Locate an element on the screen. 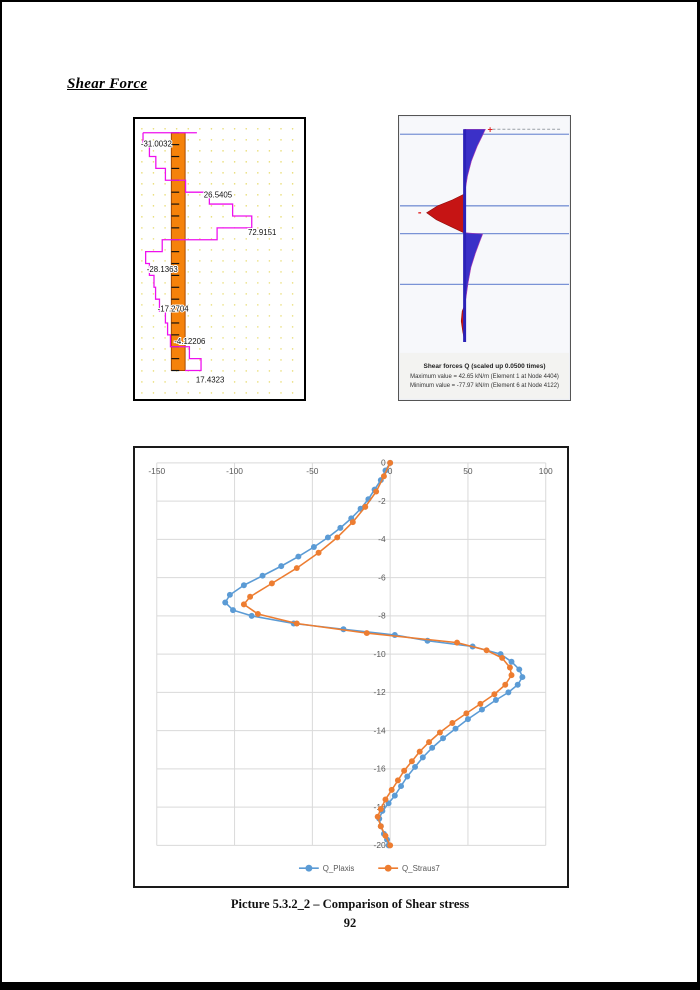 The height and width of the screenshot is (990, 700). shear-step-outline is located at coordinates (197, 252).